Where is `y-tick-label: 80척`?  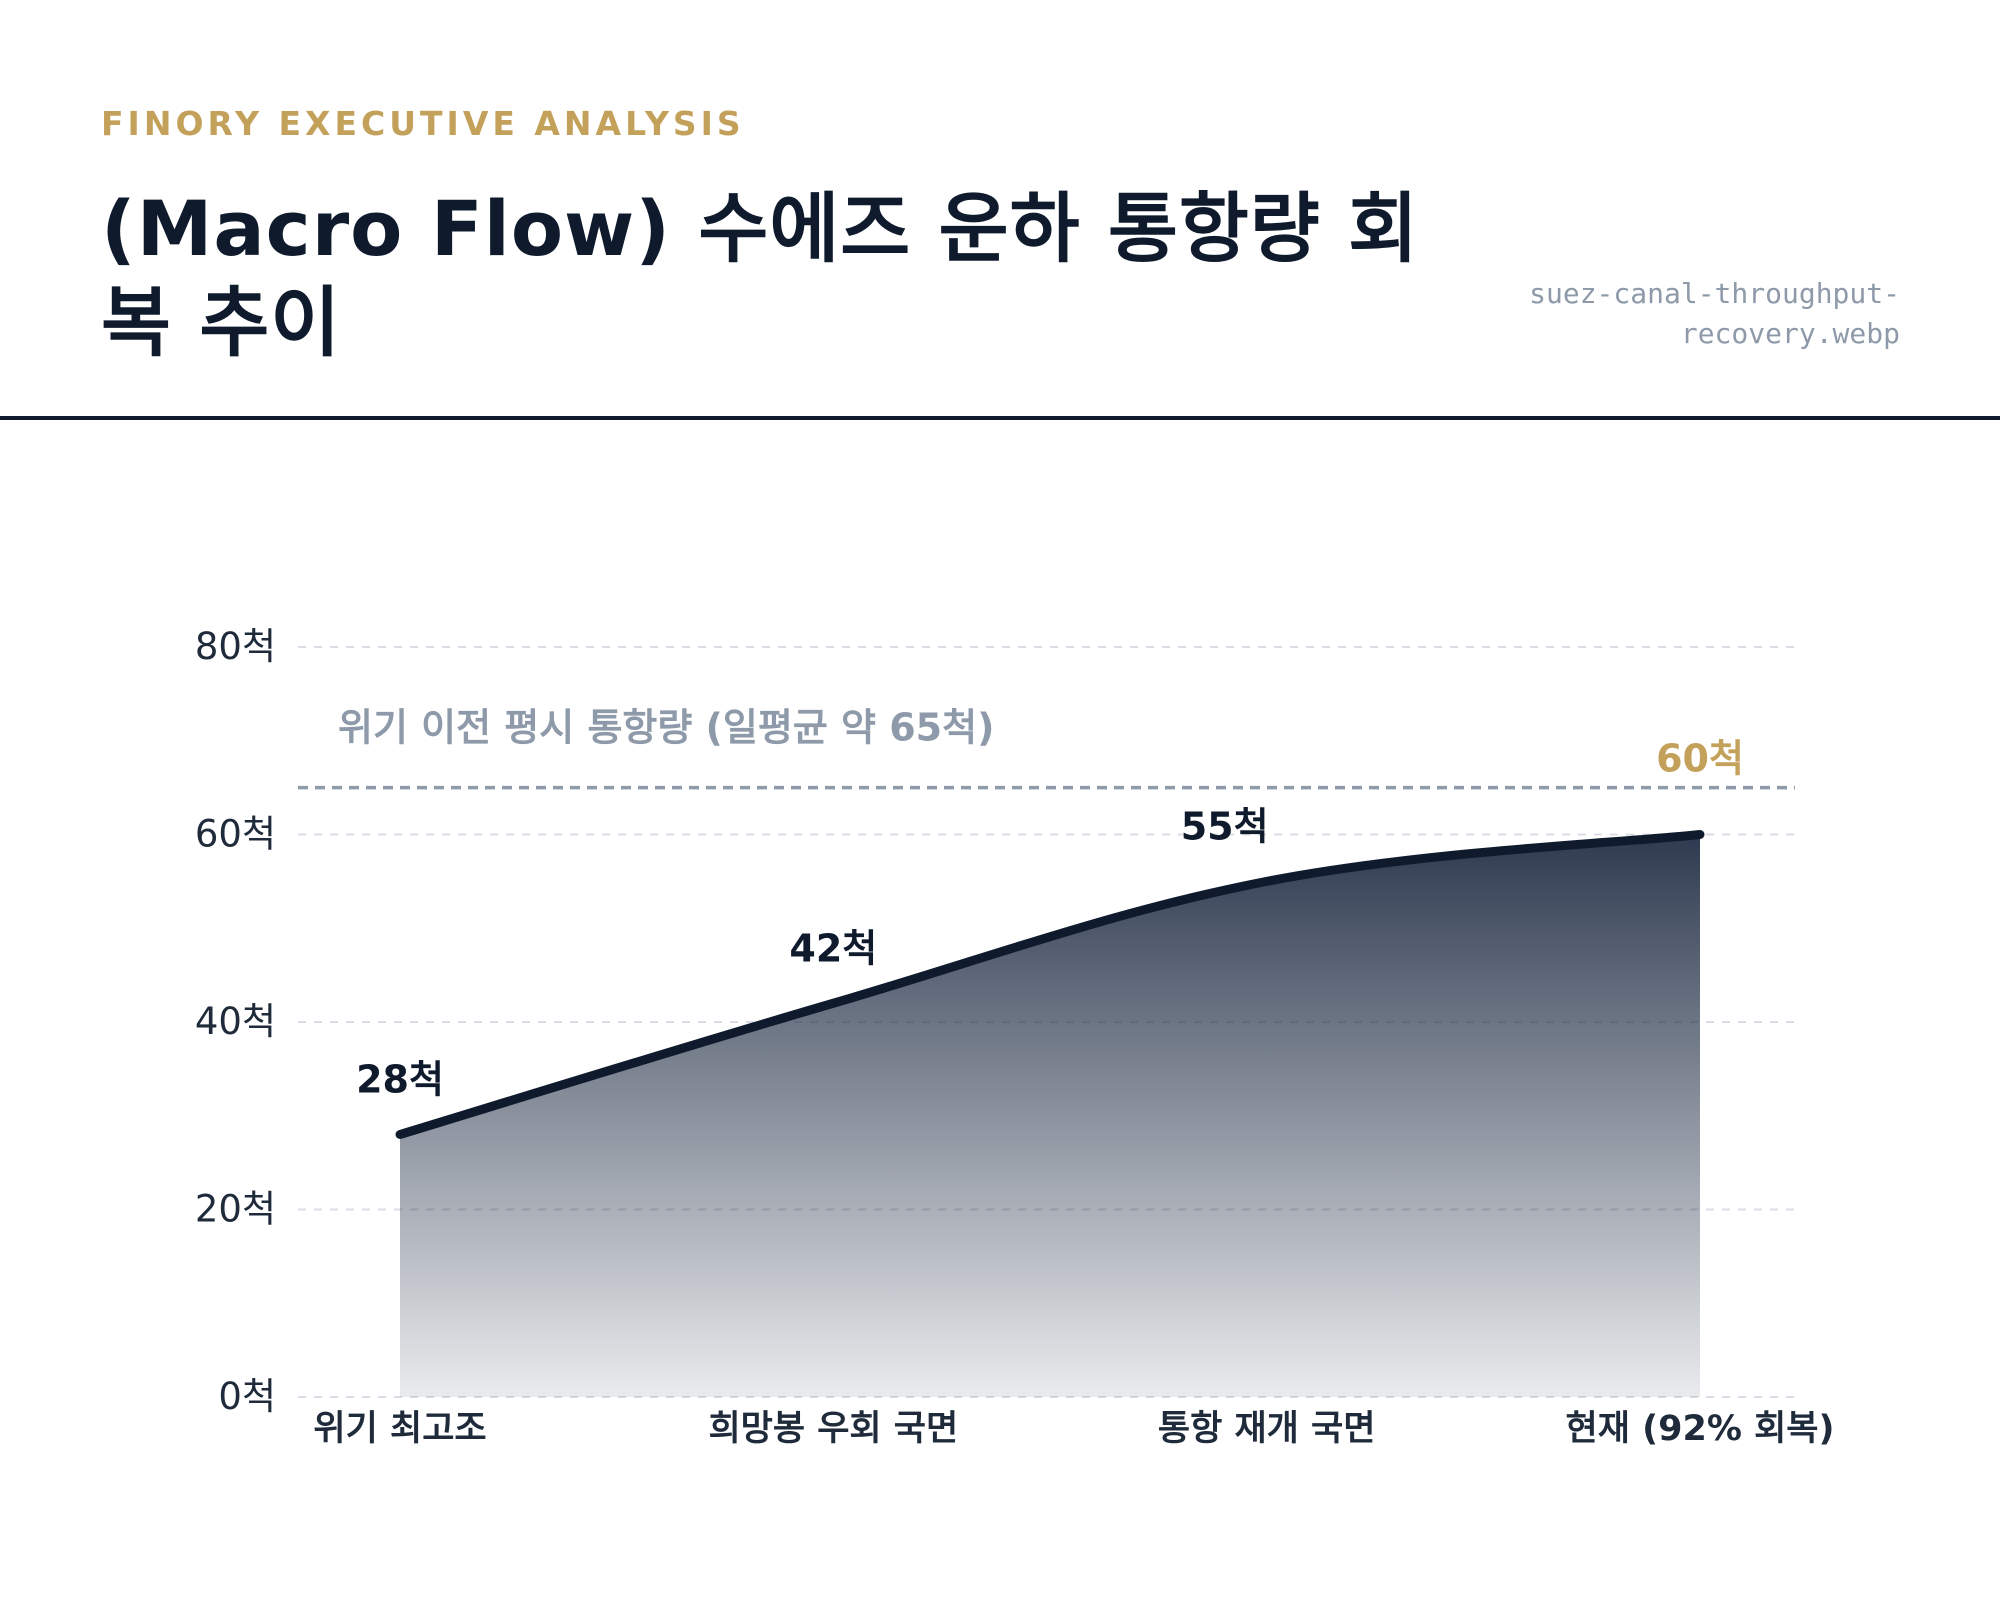 y-tick-label: 80척 is located at coordinates (235, 646).